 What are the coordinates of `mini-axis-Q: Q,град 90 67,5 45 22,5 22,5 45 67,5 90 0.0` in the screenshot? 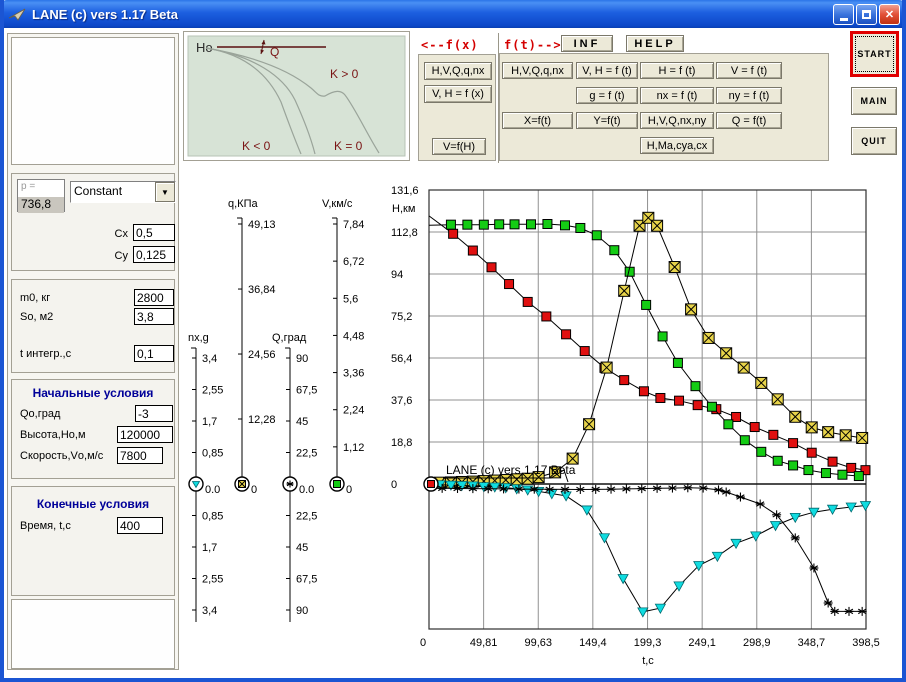 It's located at (294, 477).